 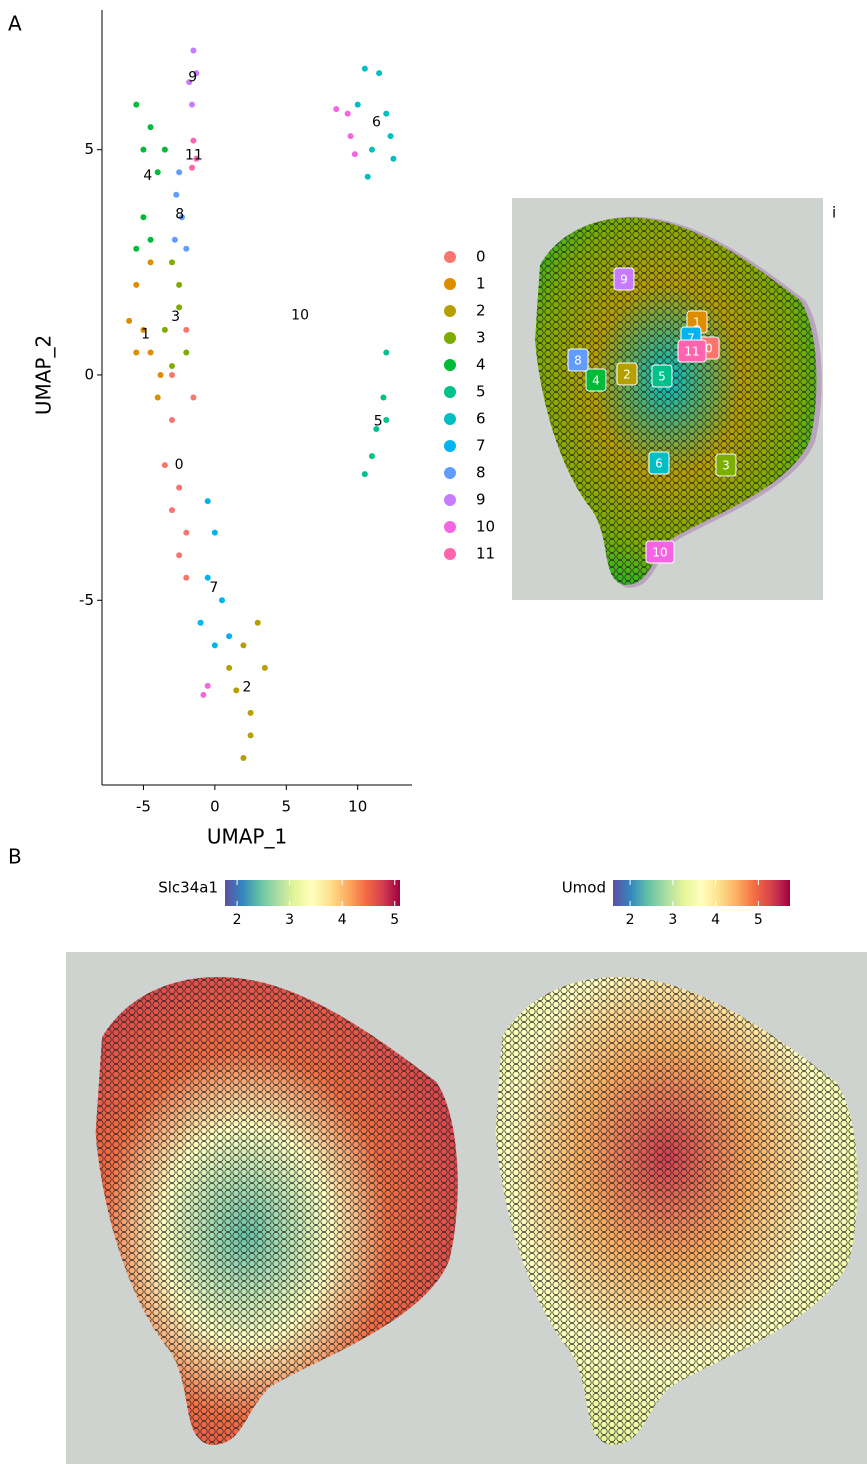 I want to click on legend-label: 7, so click(x=481, y=446).